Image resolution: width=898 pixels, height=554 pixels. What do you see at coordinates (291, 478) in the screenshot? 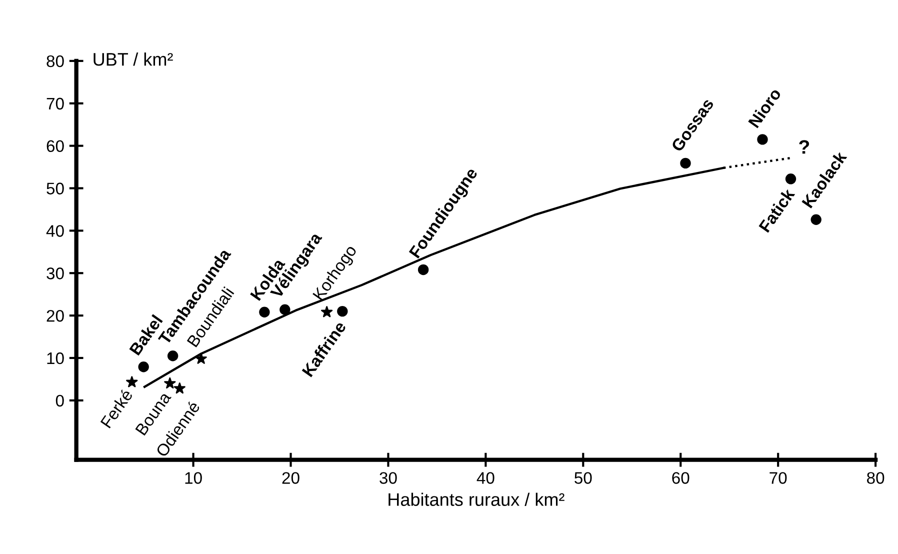
I see `x-tick-label: 20` at bounding box center [291, 478].